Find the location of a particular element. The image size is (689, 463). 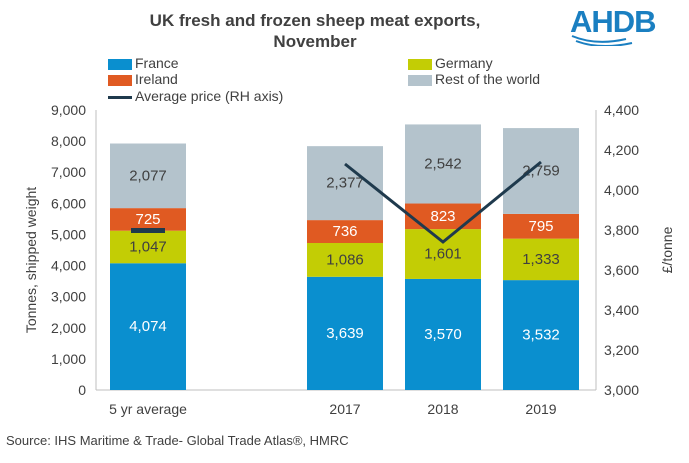

y2-tick-label-6: 4,200 is located at coordinates (621, 150).